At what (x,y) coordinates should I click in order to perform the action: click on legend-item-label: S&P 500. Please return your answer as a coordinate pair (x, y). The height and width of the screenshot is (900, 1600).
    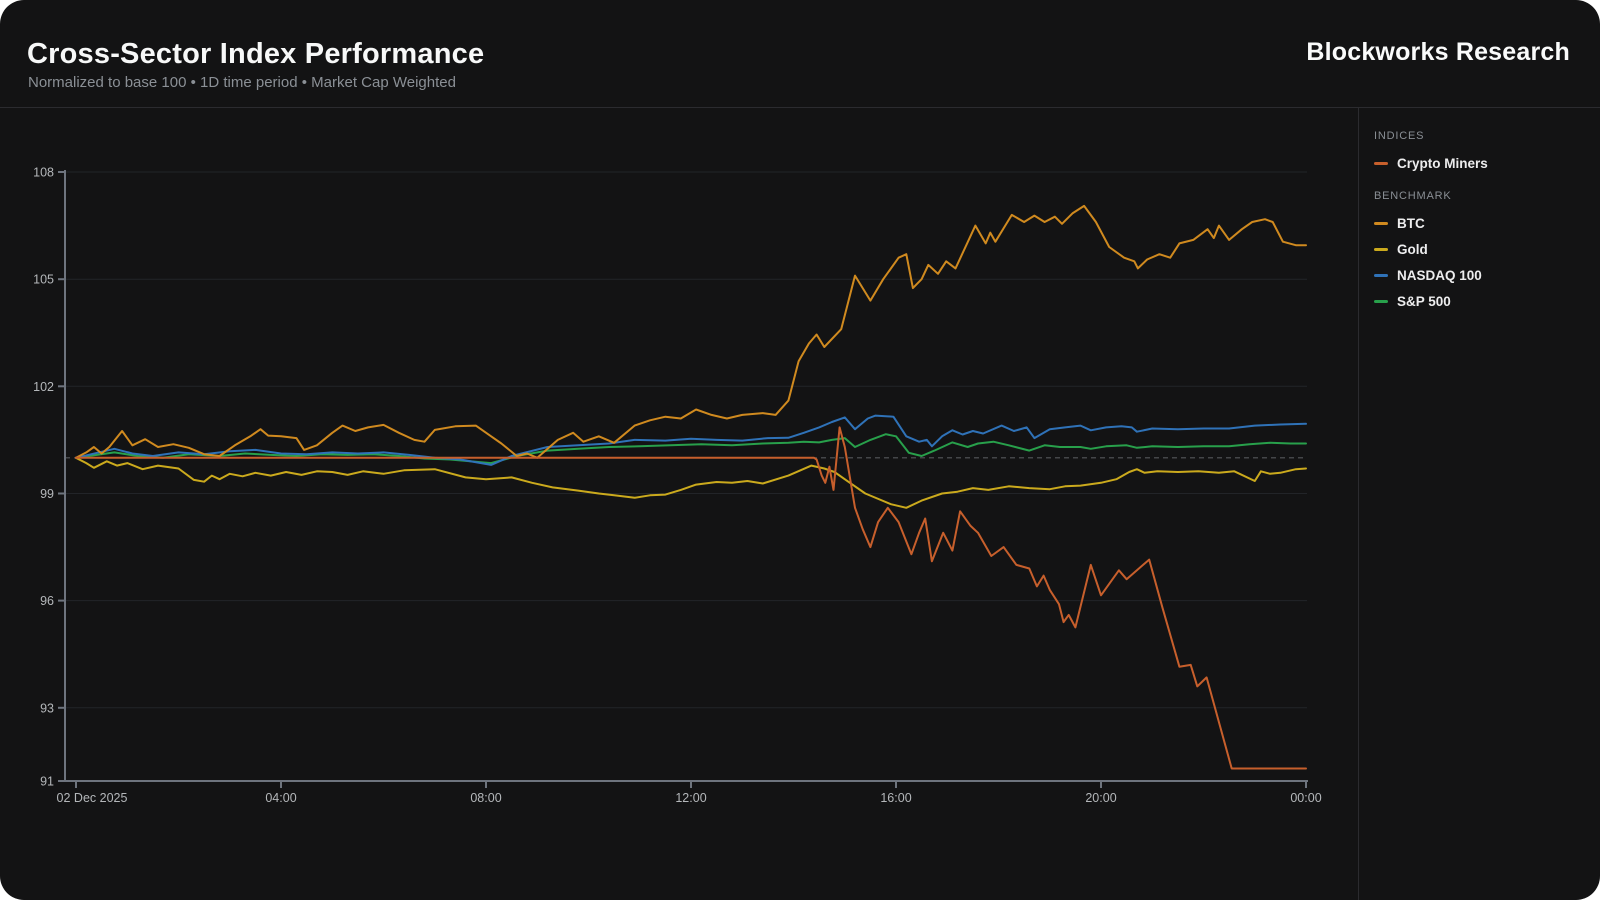
    Looking at the image, I should click on (1424, 301).